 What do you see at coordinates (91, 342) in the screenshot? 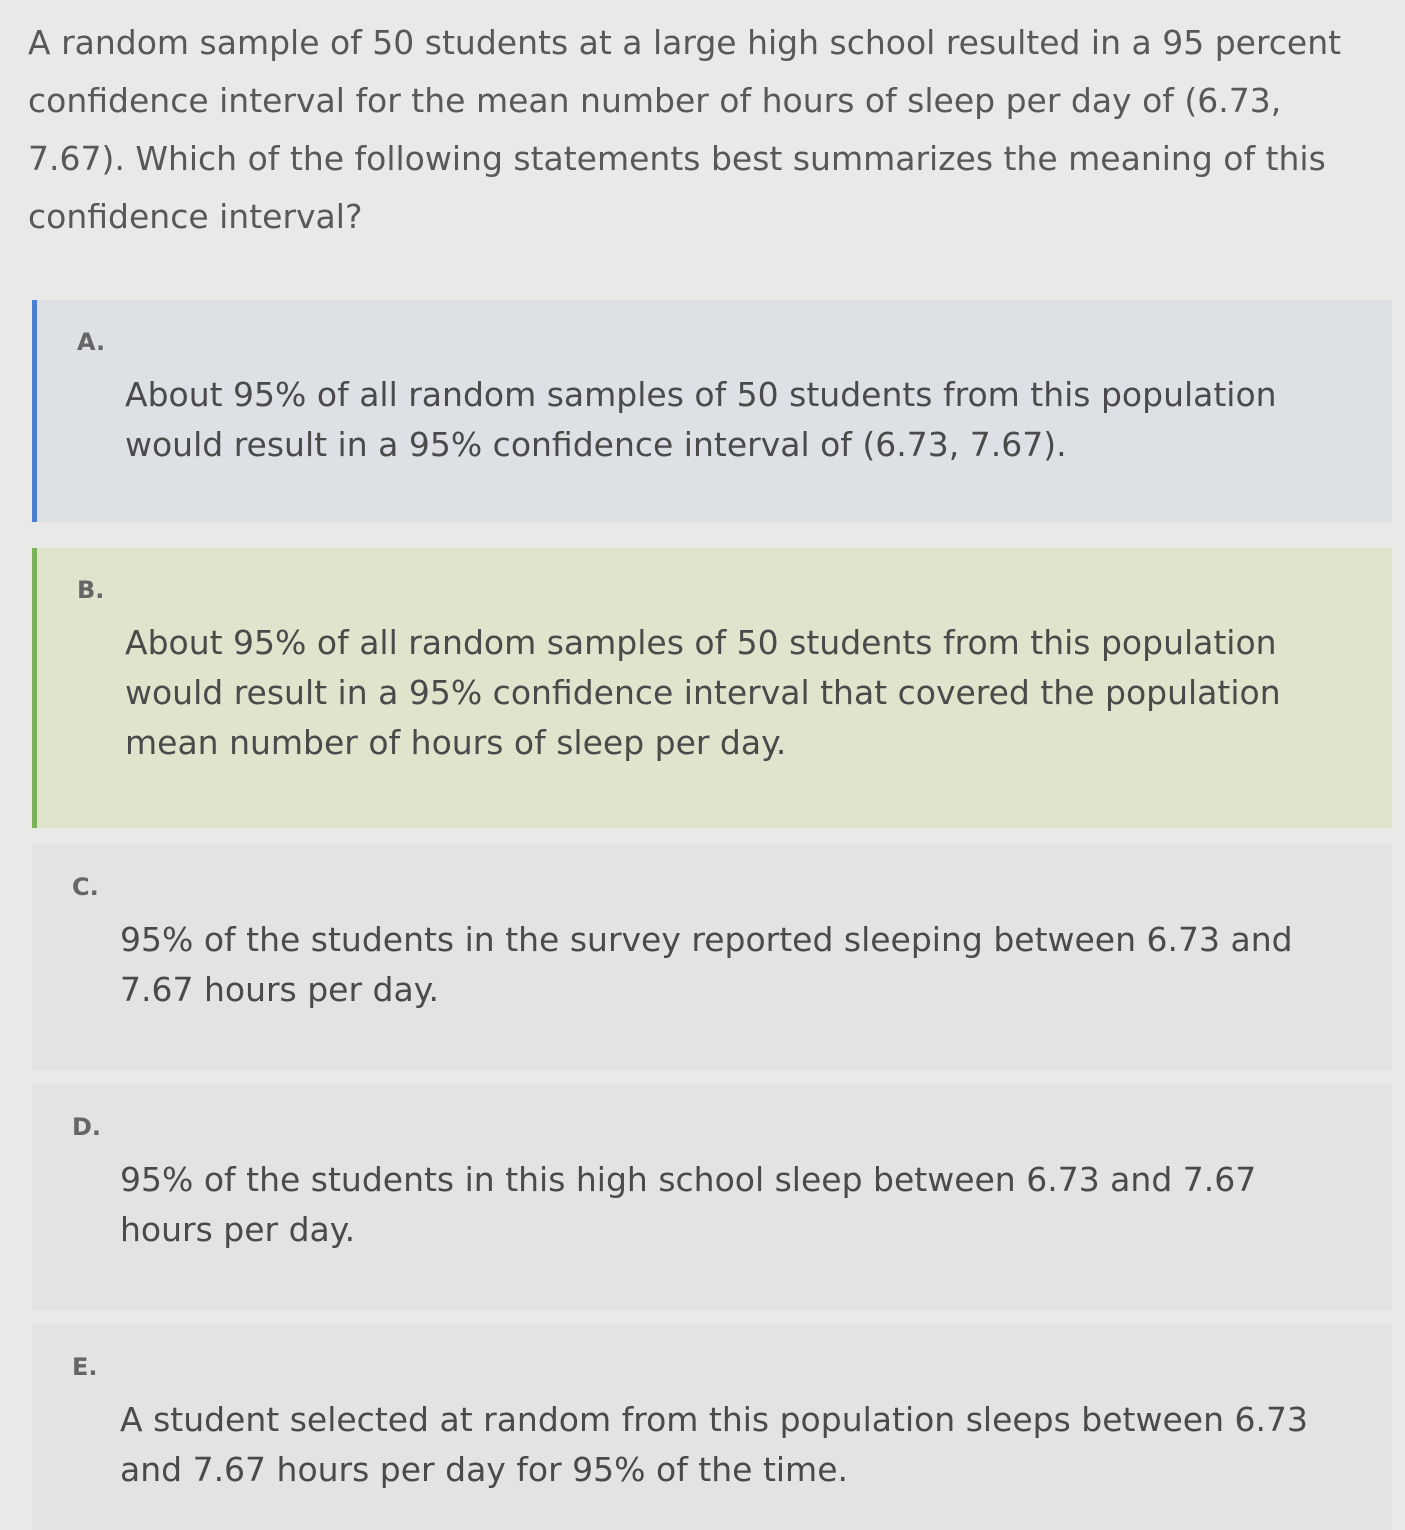
I see `option-letter: A.` at bounding box center [91, 342].